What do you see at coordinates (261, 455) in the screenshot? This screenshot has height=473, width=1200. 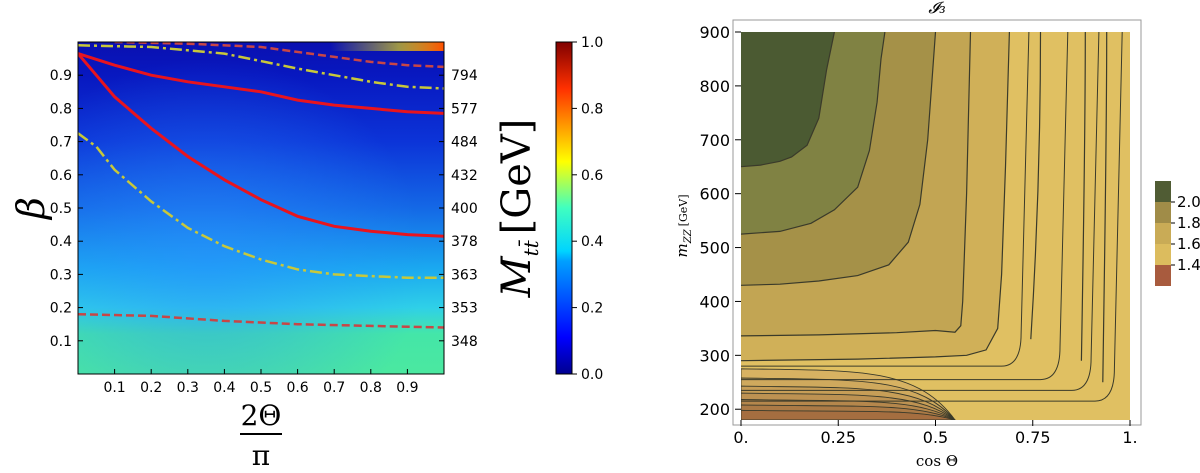 I see `heatmap-xlabel-denominator: π` at bounding box center [261, 455].